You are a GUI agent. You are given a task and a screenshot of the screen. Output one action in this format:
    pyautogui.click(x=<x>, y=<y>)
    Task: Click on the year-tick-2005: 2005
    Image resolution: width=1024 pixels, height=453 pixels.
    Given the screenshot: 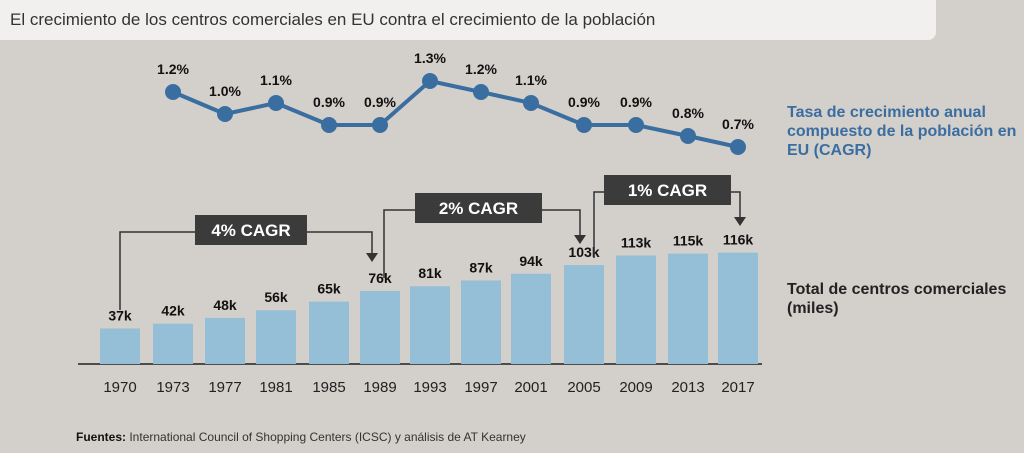 What is the action you would take?
    pyautogui.click(x=583, y=387)
    